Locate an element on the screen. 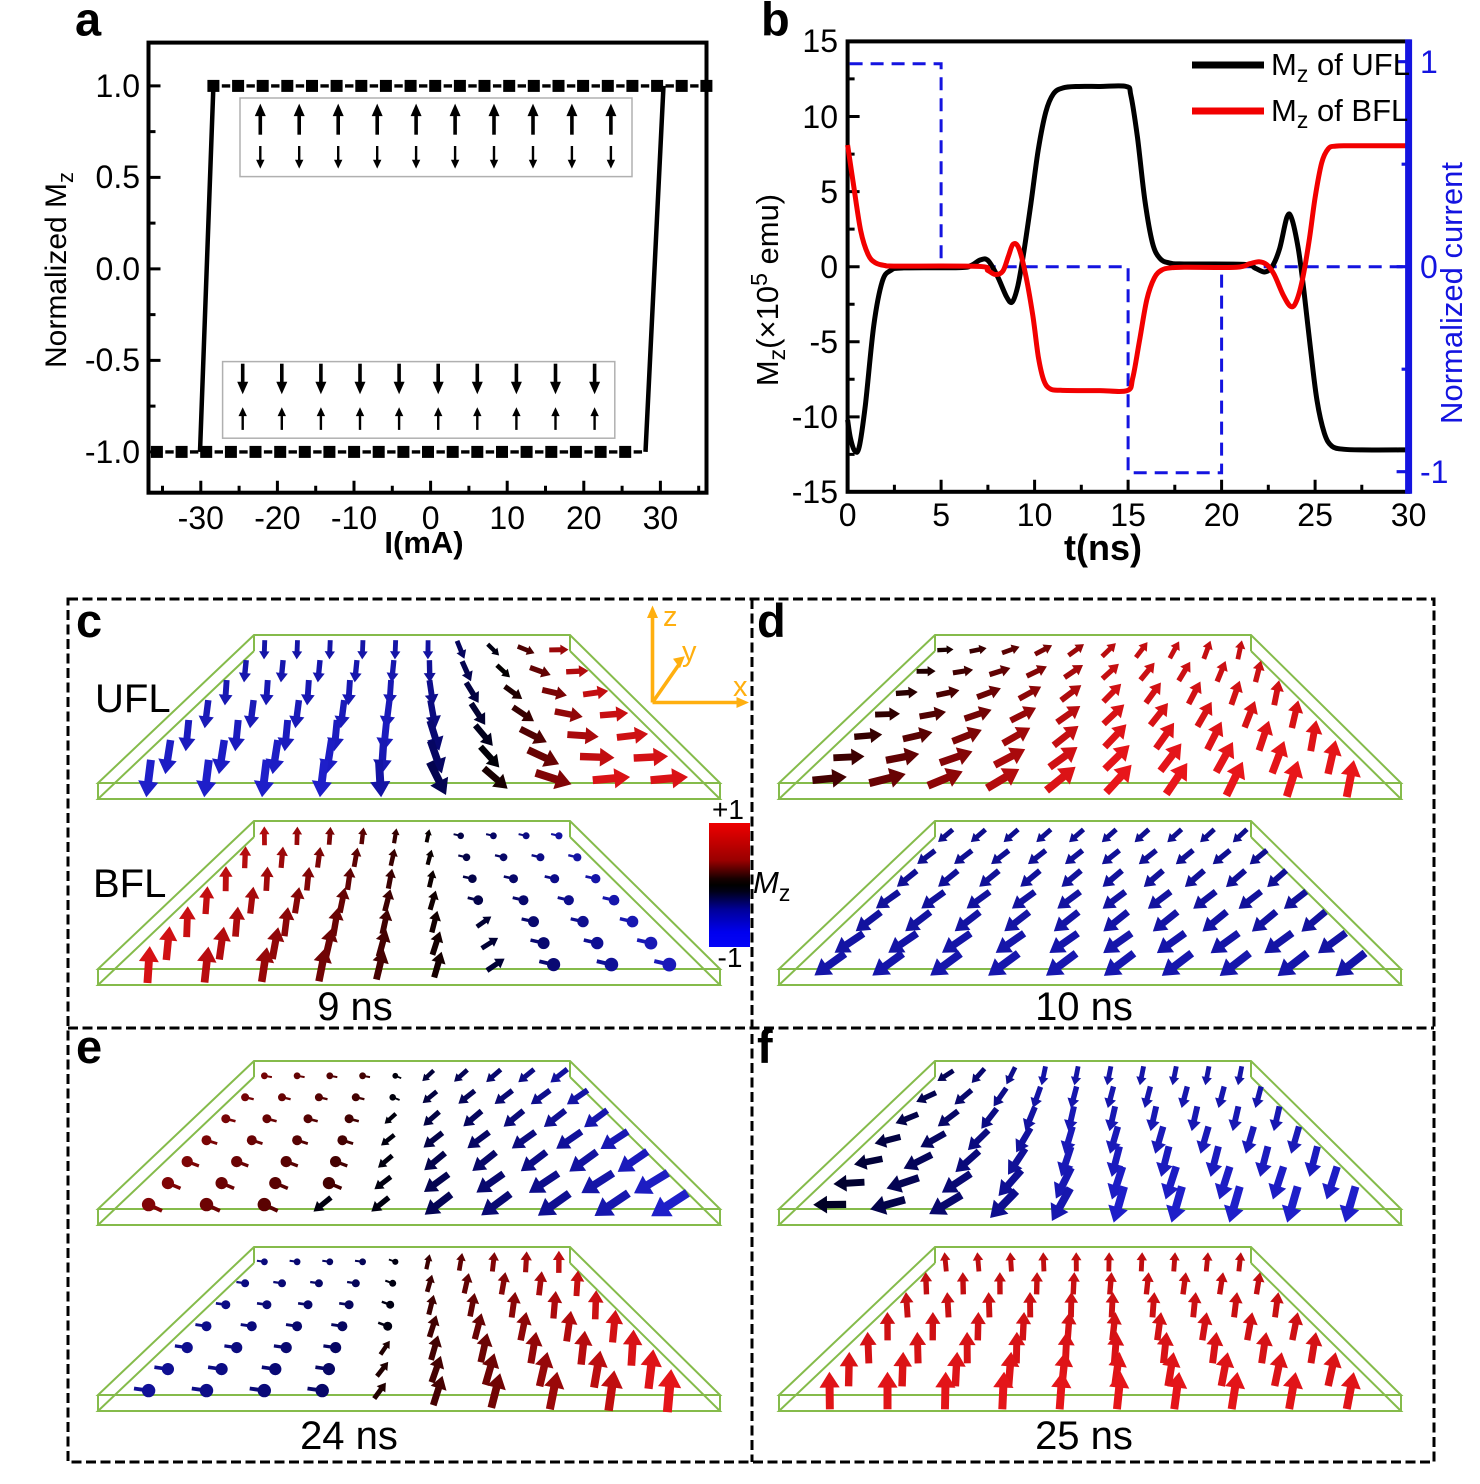  svg-text: a is located at coordinates (88, 23).